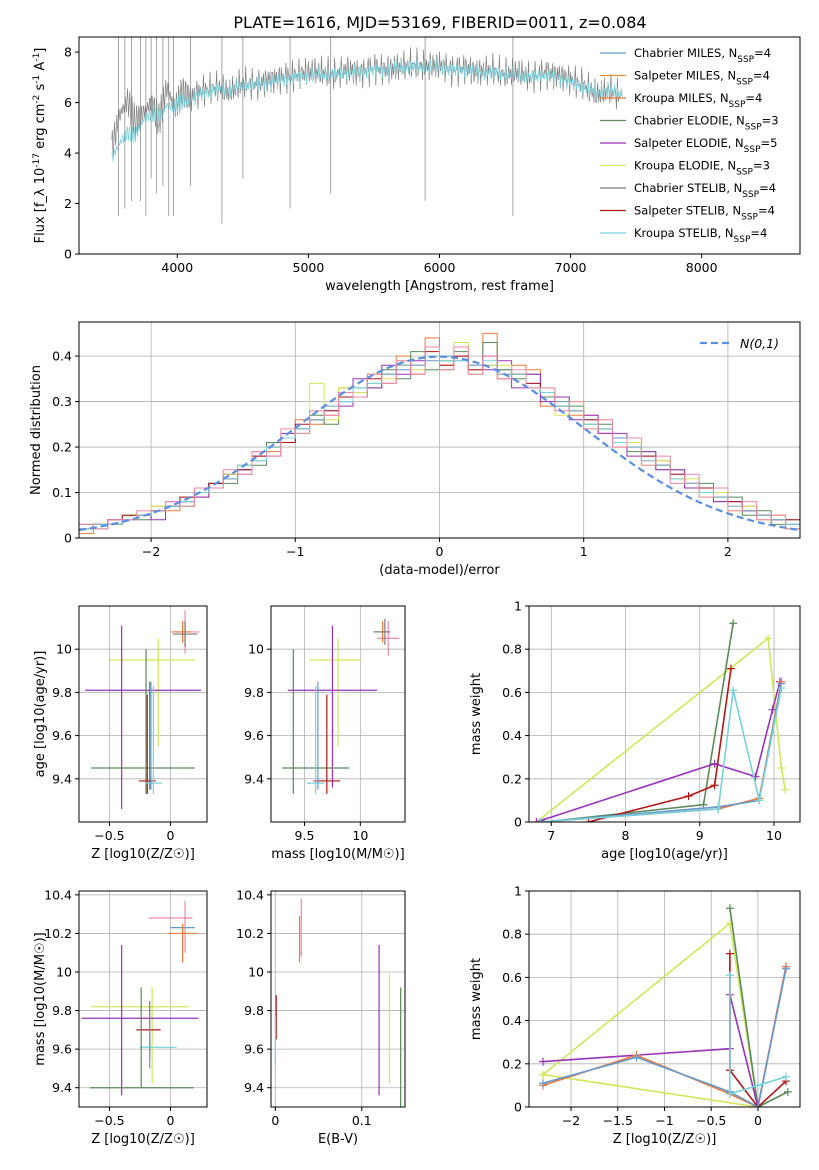 The width and height of the screenshot is (819, 1170). Describe the element at coordinates (626, 835) in the screenshot. I see `x-tick-label: 8` at that location.